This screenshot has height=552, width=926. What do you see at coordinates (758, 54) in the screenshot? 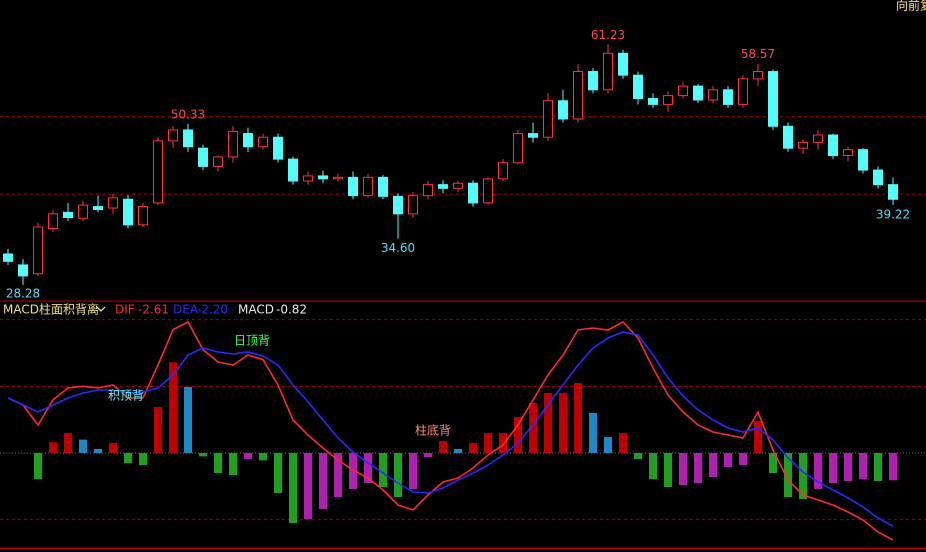
I see `high-label: 58.57` at bounding box center [758, 54].